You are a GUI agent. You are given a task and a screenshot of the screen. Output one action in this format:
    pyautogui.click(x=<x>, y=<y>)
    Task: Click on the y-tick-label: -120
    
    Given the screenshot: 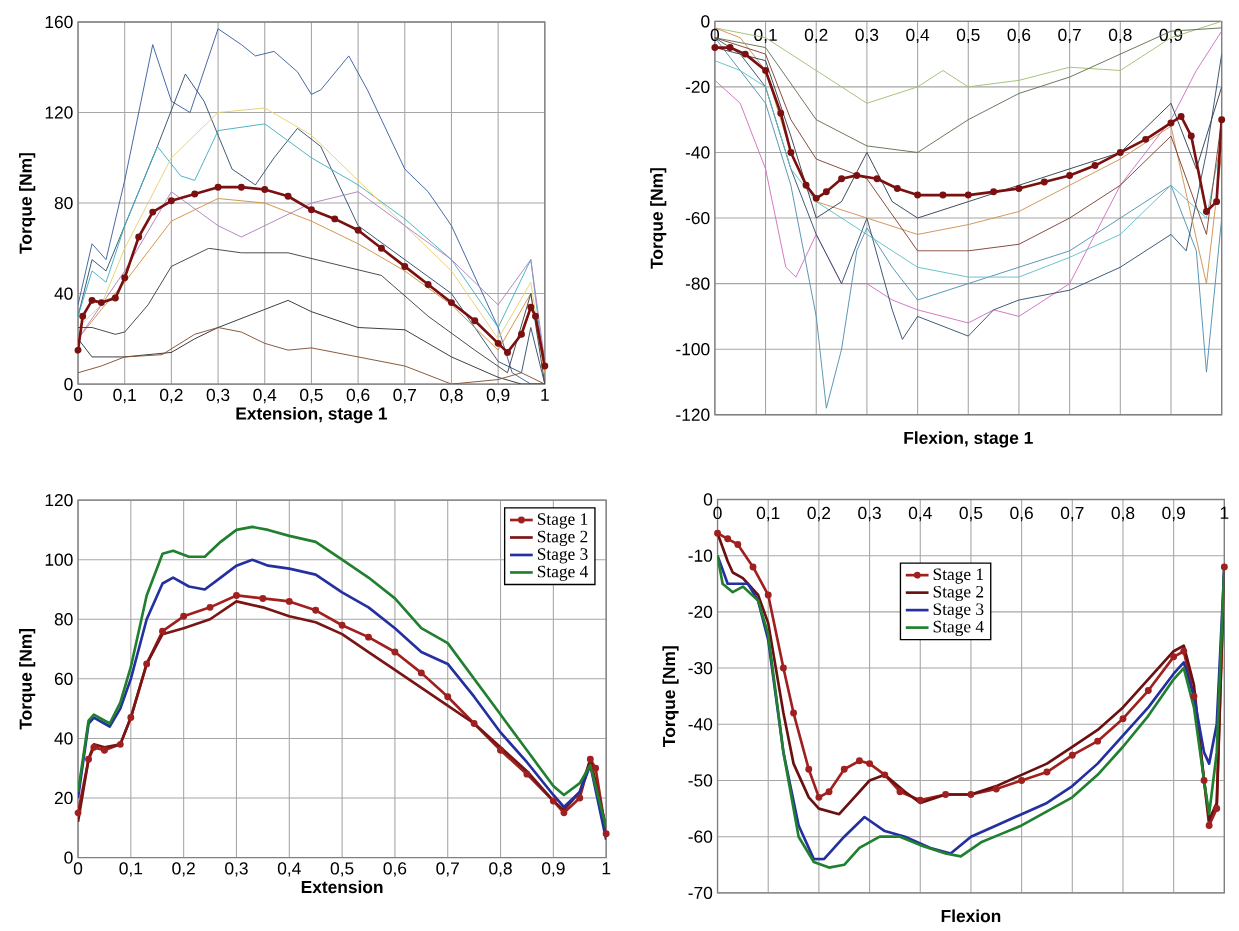 What is the action you would take?
    pyautogui.click(x=693, y=414)
    